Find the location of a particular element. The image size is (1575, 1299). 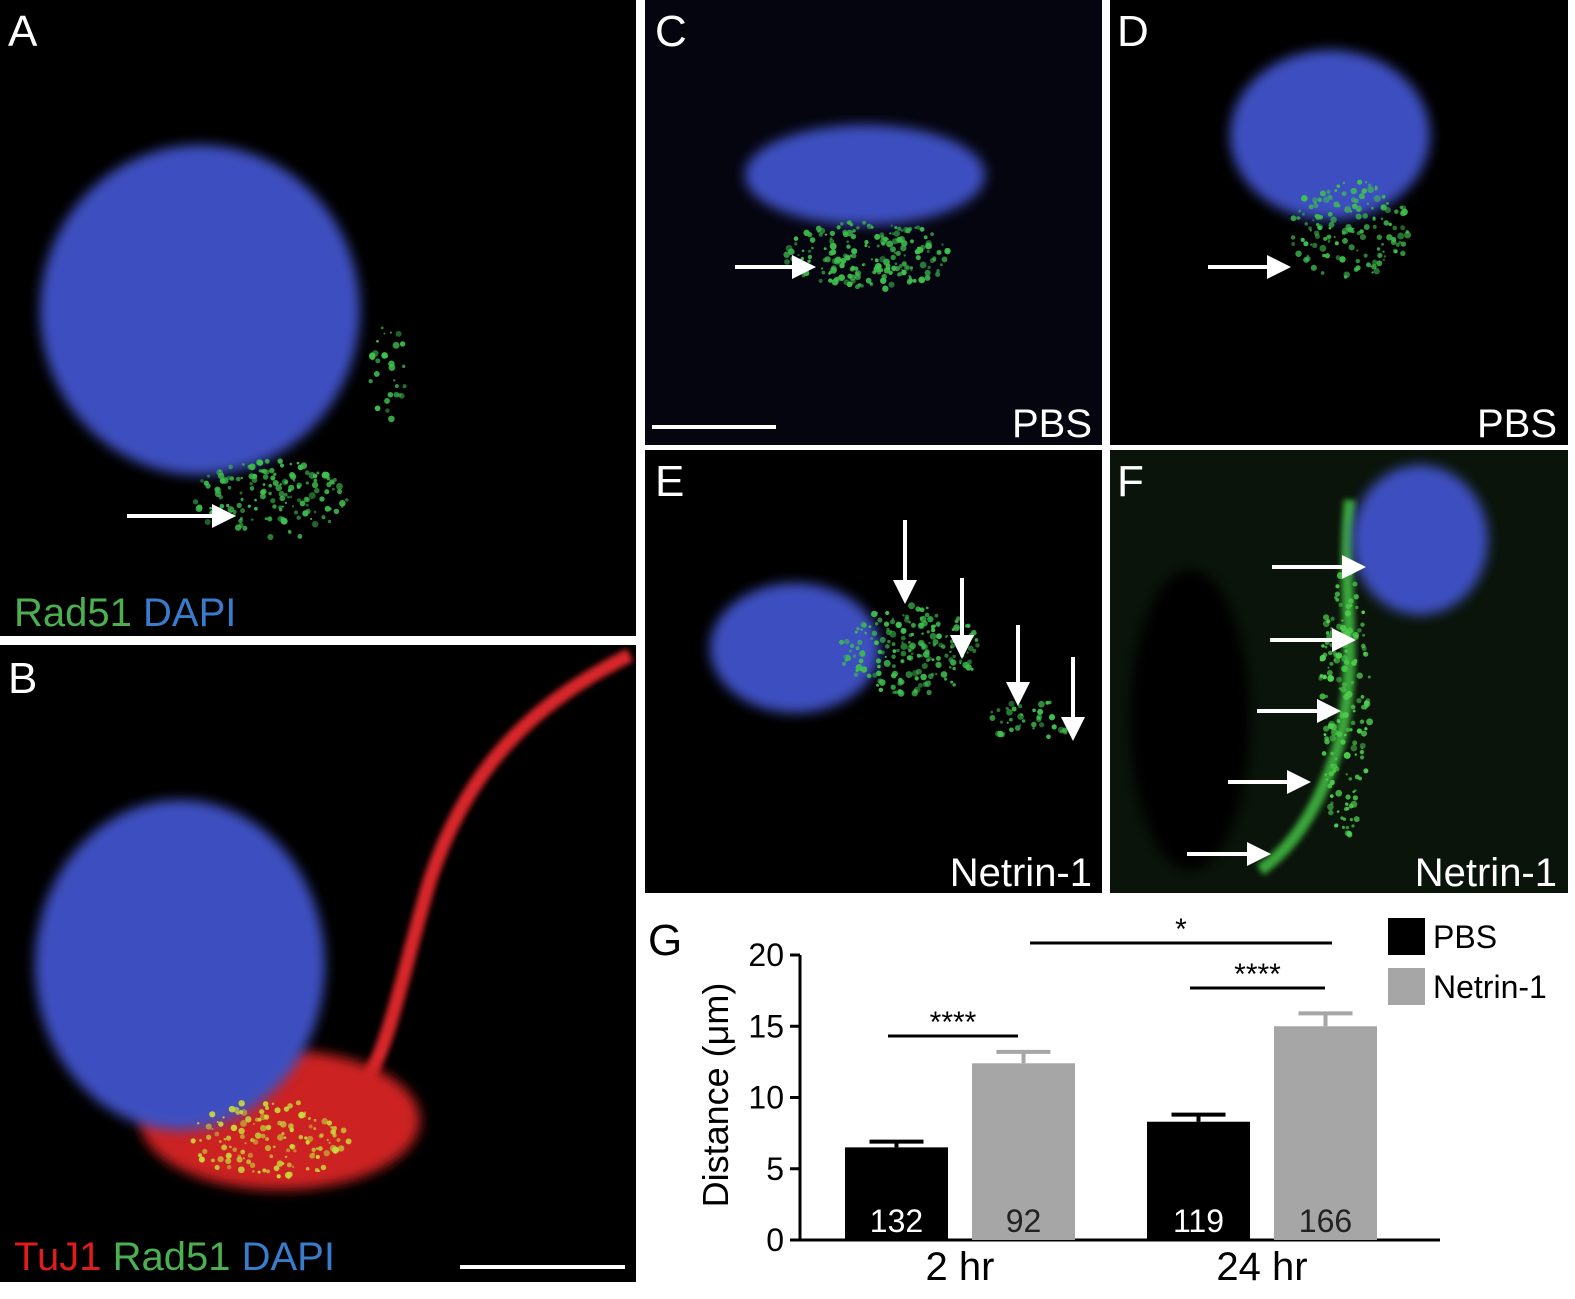

y-tick-label: 15 is located at coordinates (766, 1026).